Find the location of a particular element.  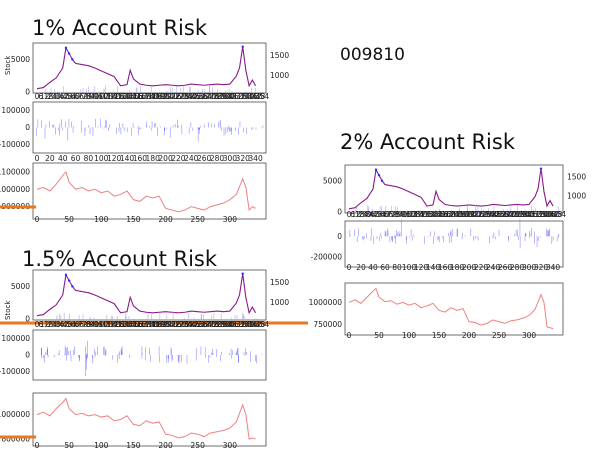

price-x-tick: 318 is located at coordinates (239, 324).